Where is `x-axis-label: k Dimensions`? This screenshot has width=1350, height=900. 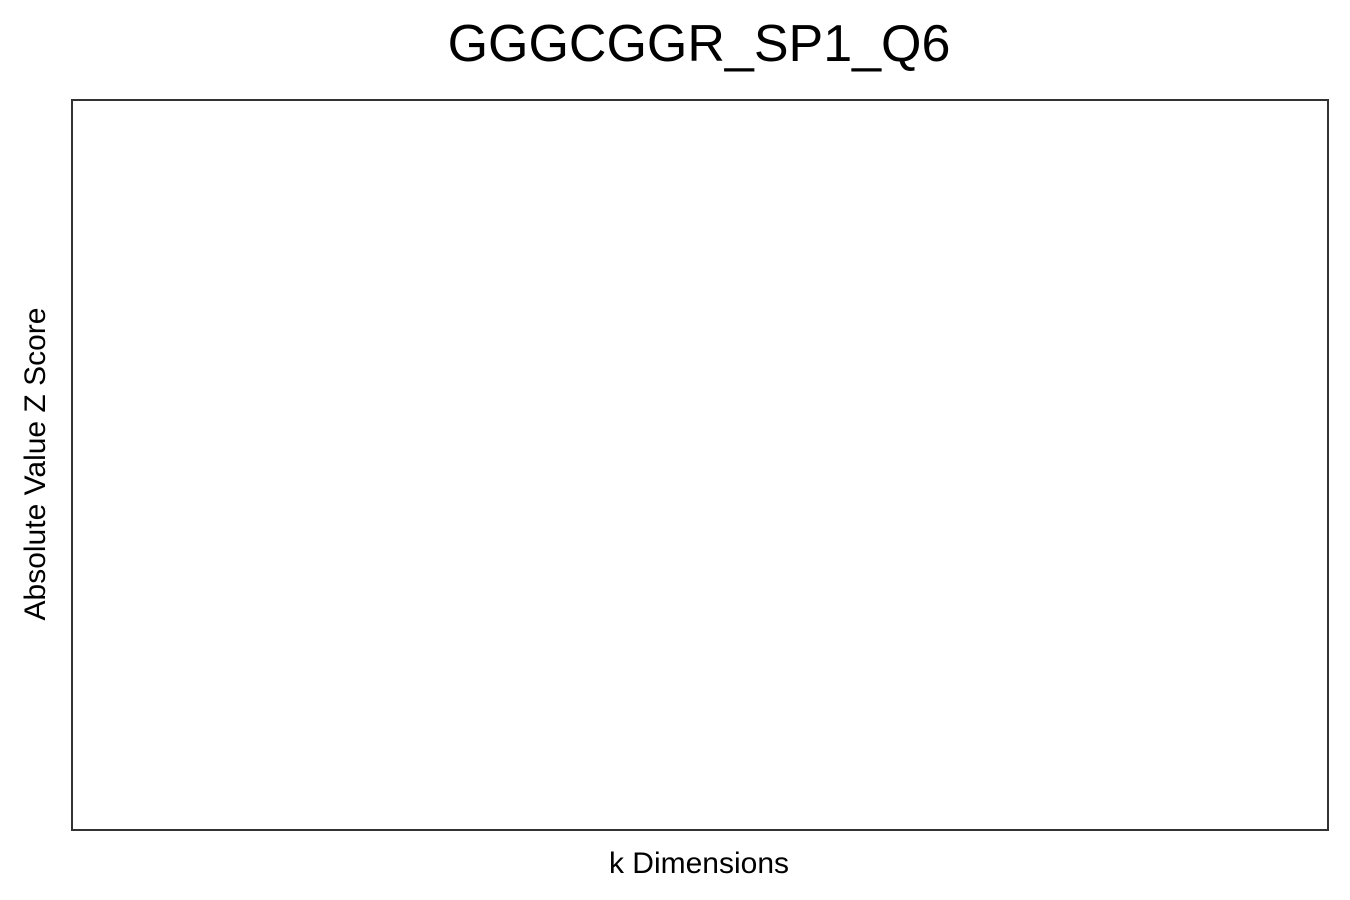 x-axis-label: k Dimensions is located at coordinates (699, 863).